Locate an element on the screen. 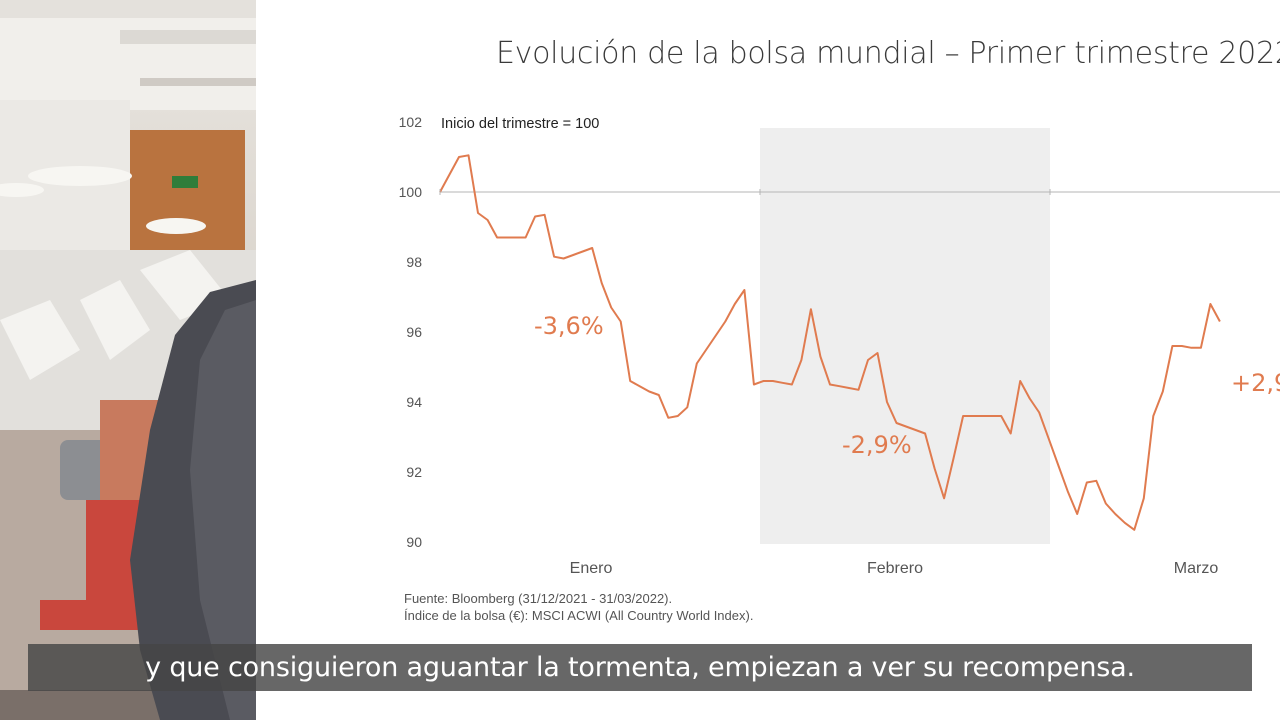 This screenshot has width=1280, height=720. y-tick-label: 90 is located at coordinates (414, 542).